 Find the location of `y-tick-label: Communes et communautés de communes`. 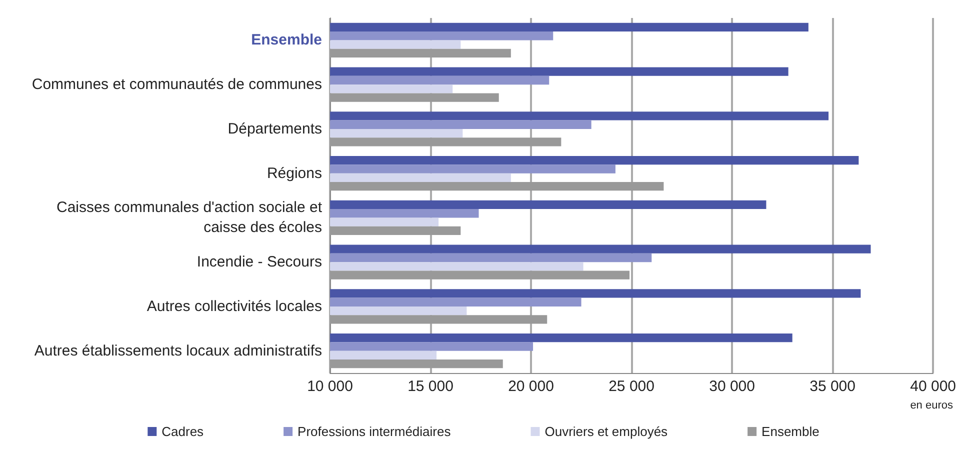

y-tick-label: Communes et communautés de communes is located at coordinates (177, 85).